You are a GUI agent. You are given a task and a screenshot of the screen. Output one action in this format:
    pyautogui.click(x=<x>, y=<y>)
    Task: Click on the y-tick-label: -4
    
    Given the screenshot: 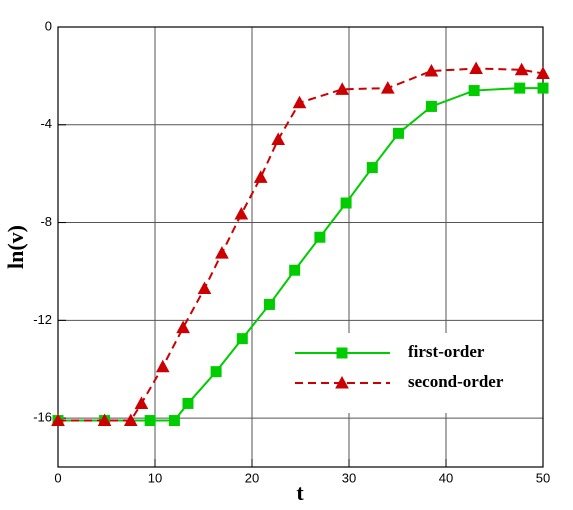 What is the action you would take?
    pyautogui.click(x=46, y=123)
    